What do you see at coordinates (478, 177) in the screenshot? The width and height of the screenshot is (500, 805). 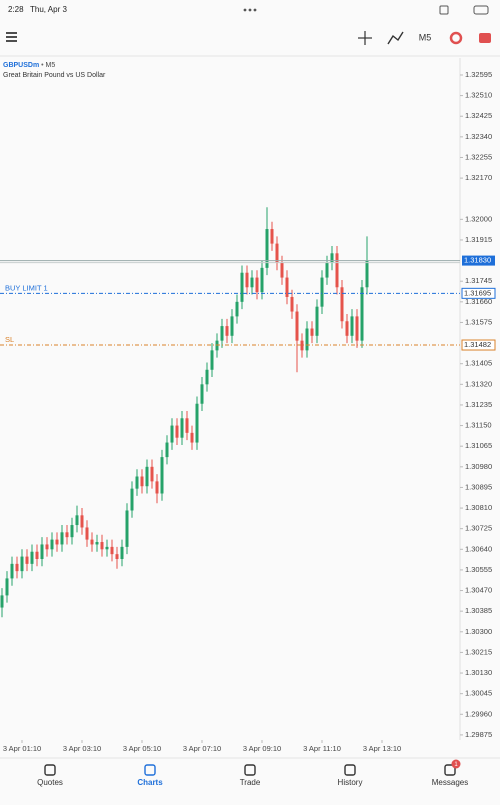 I see `y-tick-label: 1.32170` at bounding box center [478, 177].